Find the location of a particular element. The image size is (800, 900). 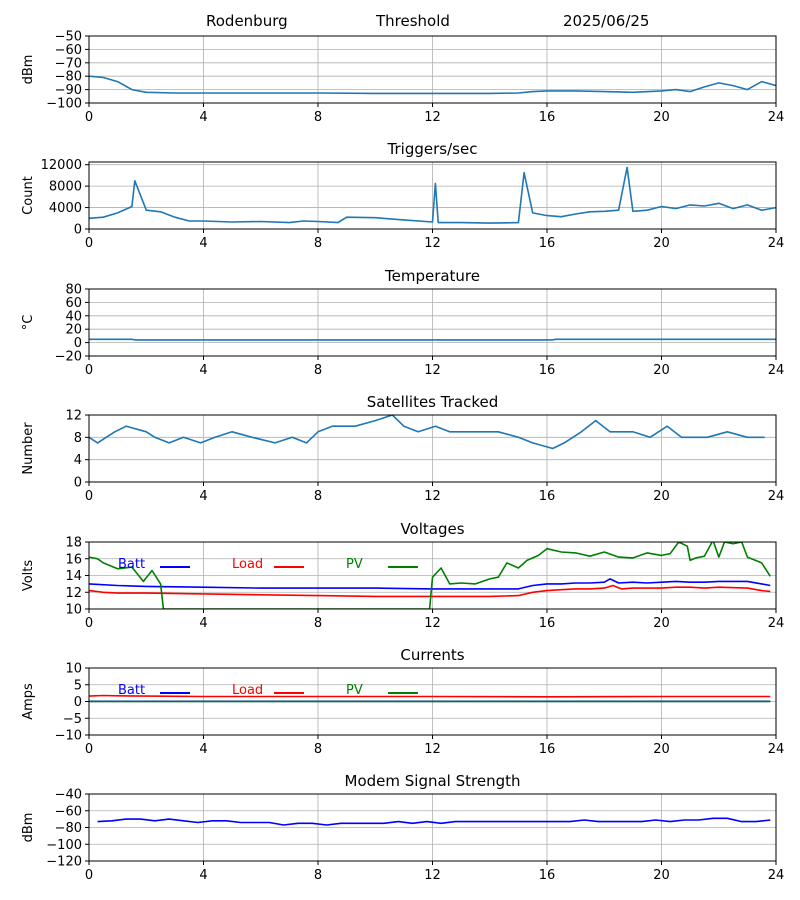

panel-title: Currents is located at coordinates (432, 655).